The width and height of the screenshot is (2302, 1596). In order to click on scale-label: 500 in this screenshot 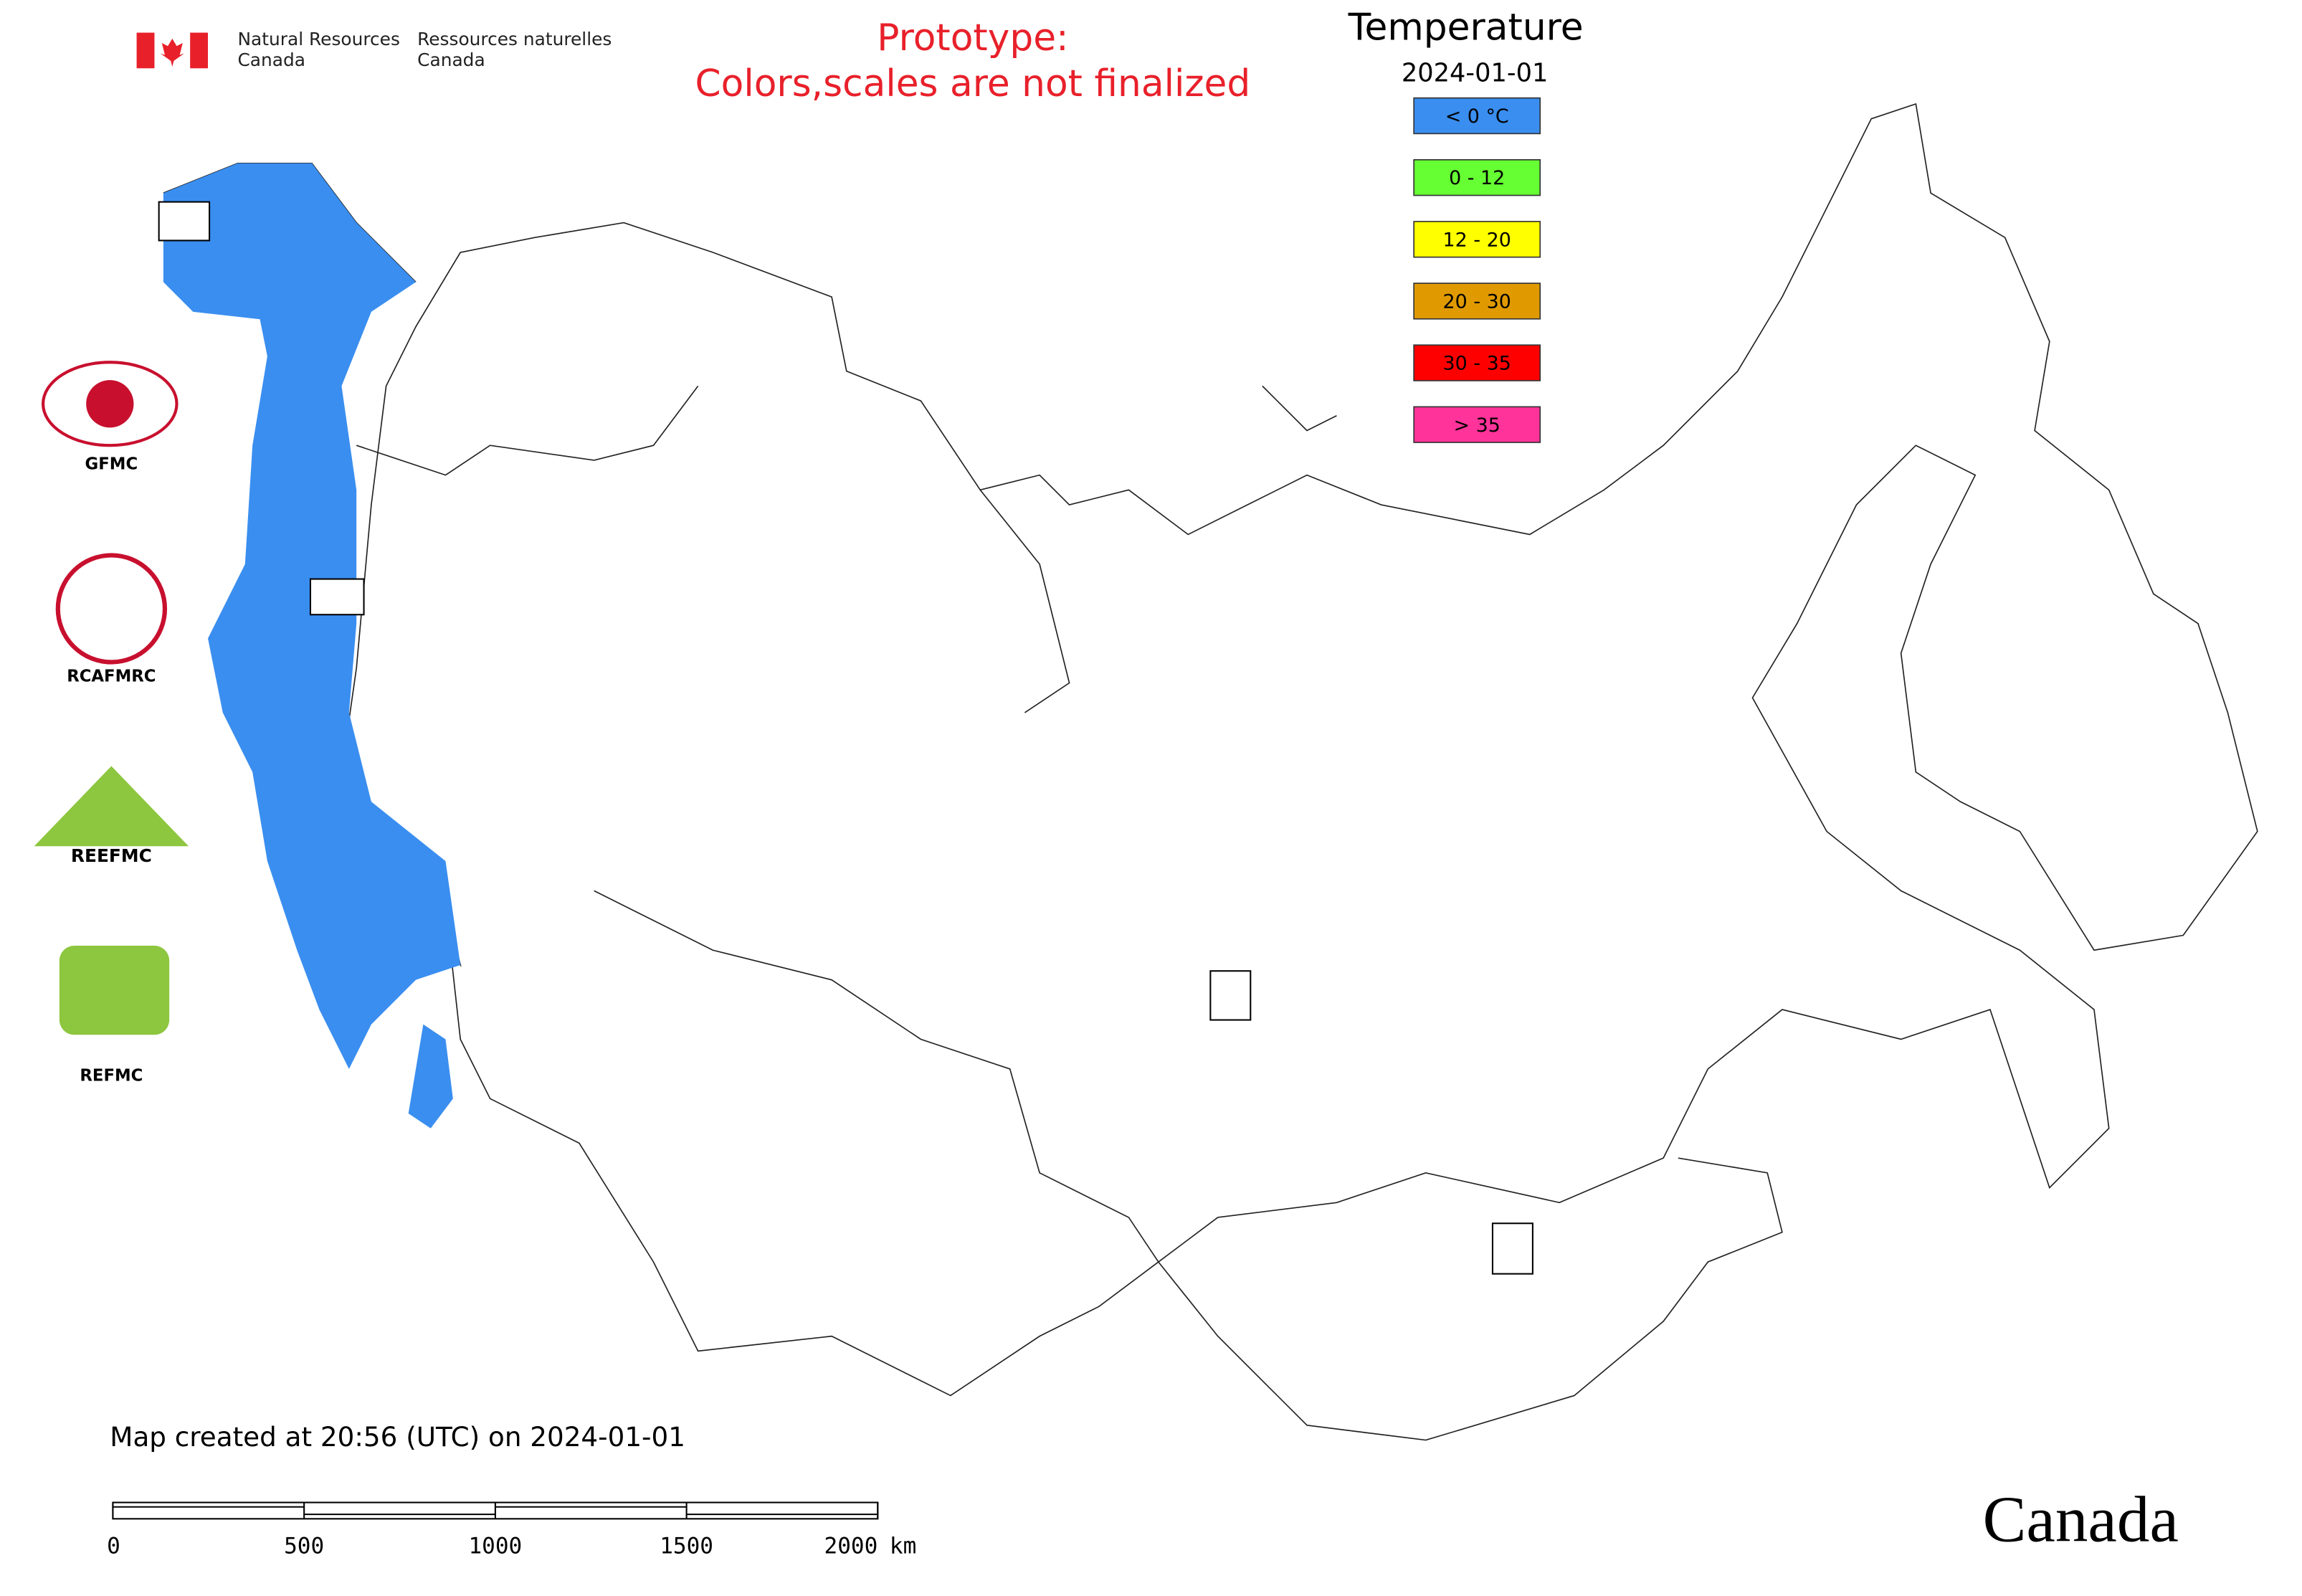, I will do `click(304, 1546)`.